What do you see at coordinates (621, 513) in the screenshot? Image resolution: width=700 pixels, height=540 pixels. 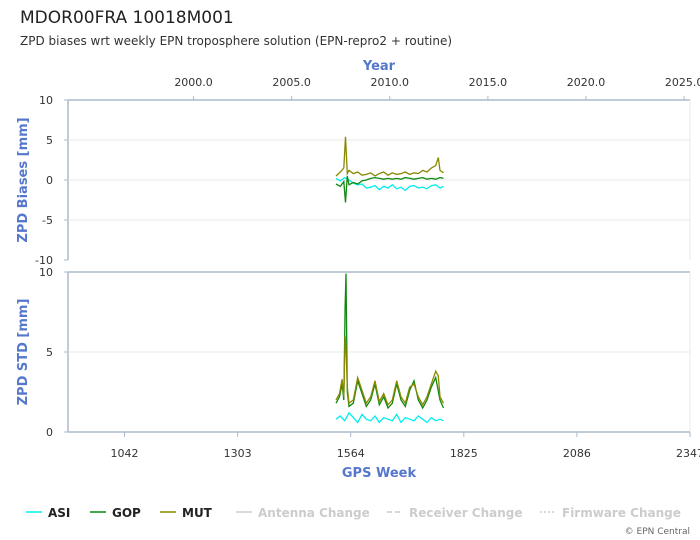 I see `legend-label-5: Firmware Change` at bounding box center [621, 513].